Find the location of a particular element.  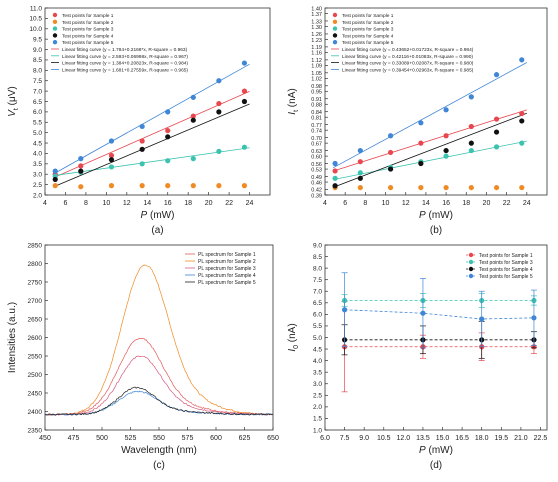

x-tick-label: 15.0 is located at coordinates (443, 438).